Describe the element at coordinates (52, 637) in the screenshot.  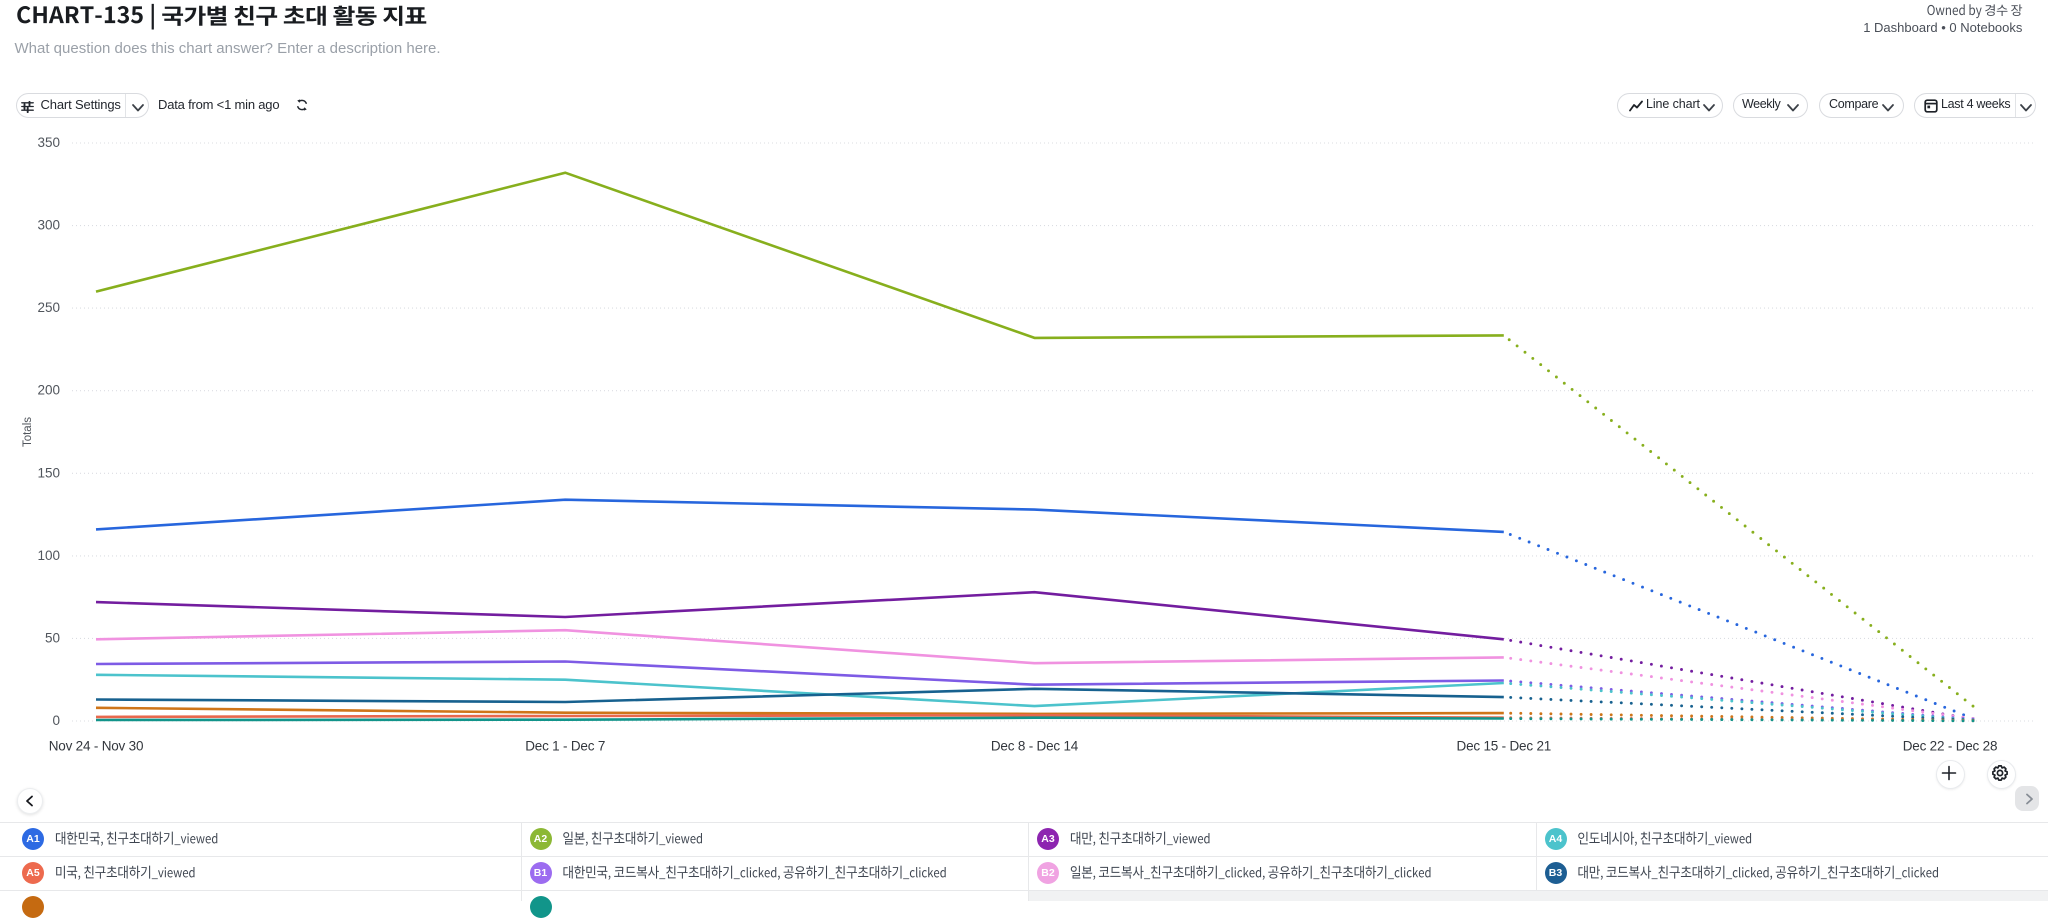
I see `svg-text: 50` at that location.